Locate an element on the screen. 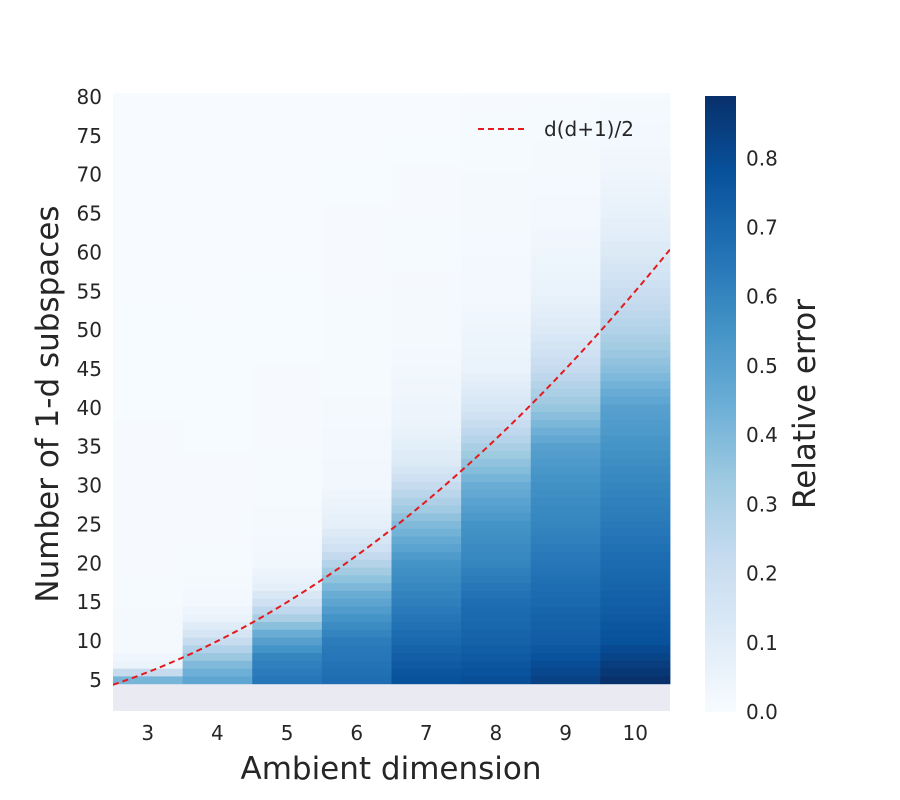 This screenshot has height=800, width=900. x-axis-ticks: 3 4 5 6 7 8 9 10 is located at coordinates (394, 733).